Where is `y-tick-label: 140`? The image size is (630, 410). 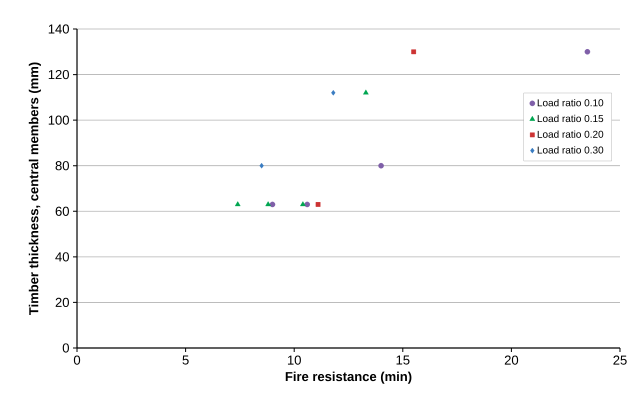 y-tick-label: 140 is located at coordinates (58, 29).